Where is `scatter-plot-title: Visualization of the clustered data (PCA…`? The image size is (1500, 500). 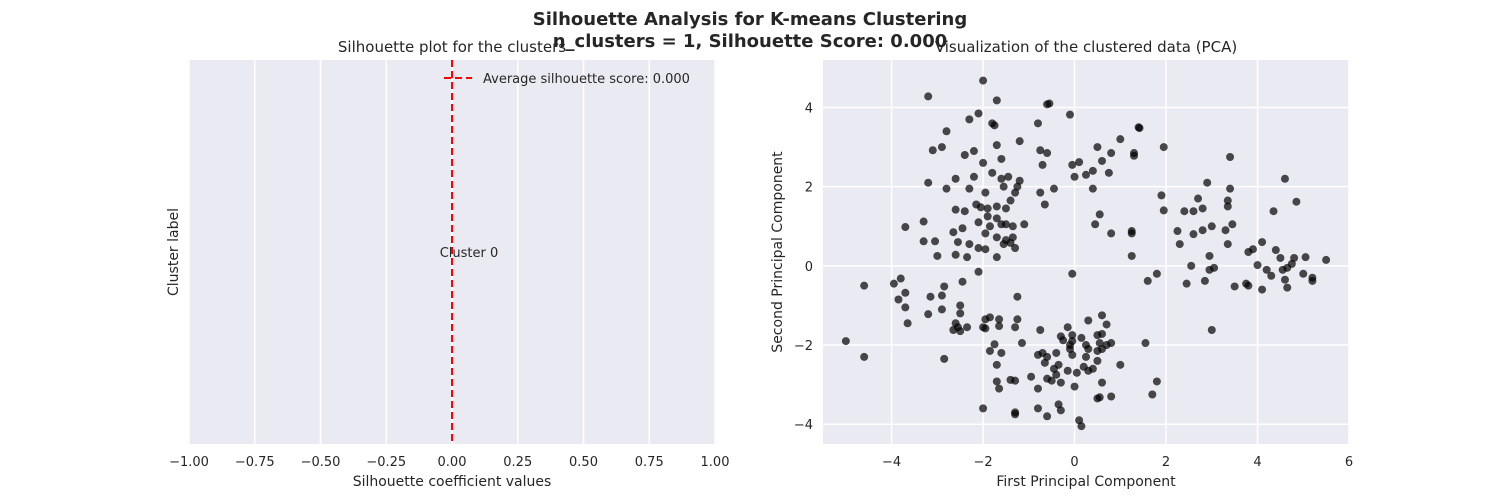 scatter-plot-title: Visualization of the clustered data (PCA… is located at coordinates (1086, 47).